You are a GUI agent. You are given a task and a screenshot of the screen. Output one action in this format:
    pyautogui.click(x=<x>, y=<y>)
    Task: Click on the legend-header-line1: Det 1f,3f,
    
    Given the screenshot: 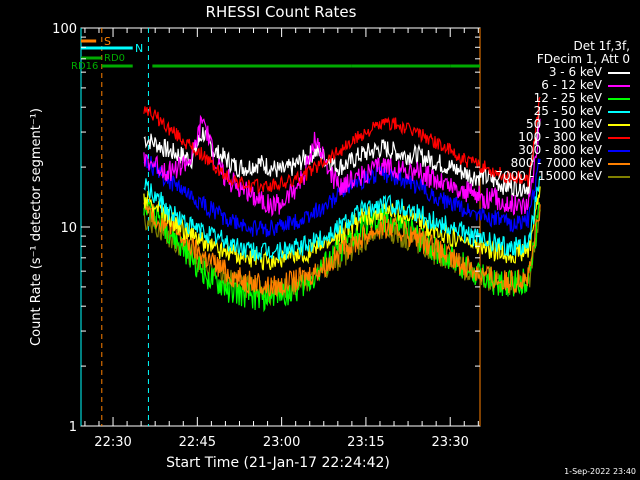 What is the action you would take?
    pyautogui.click(x=602, y=46)
    